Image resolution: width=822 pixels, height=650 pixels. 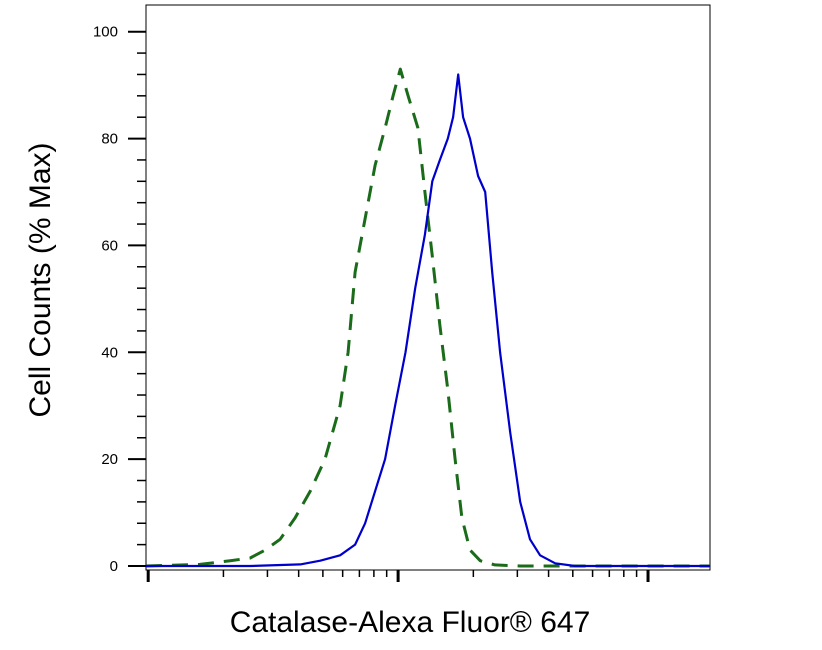 What do you see at coordinates (109, 459) in the screenshot?
I see `y-tick-label: 20` at bounding box center [109, 459].